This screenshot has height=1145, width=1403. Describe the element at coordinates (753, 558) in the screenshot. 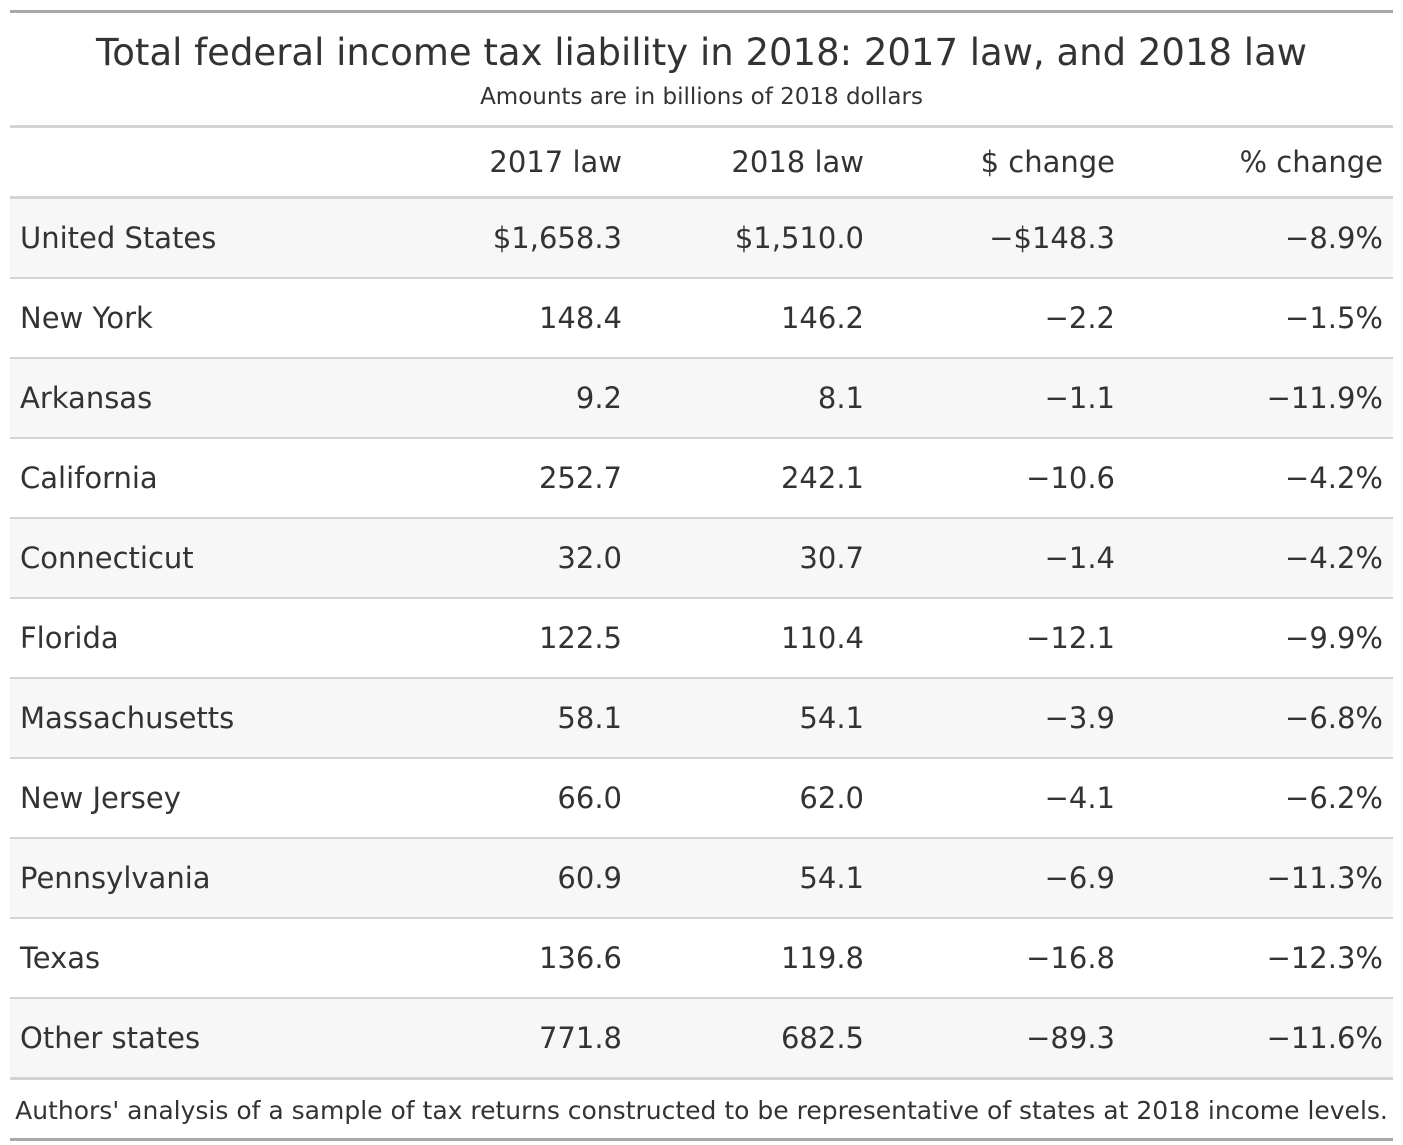

I see `cell-2018-law: 30.7` at that location.